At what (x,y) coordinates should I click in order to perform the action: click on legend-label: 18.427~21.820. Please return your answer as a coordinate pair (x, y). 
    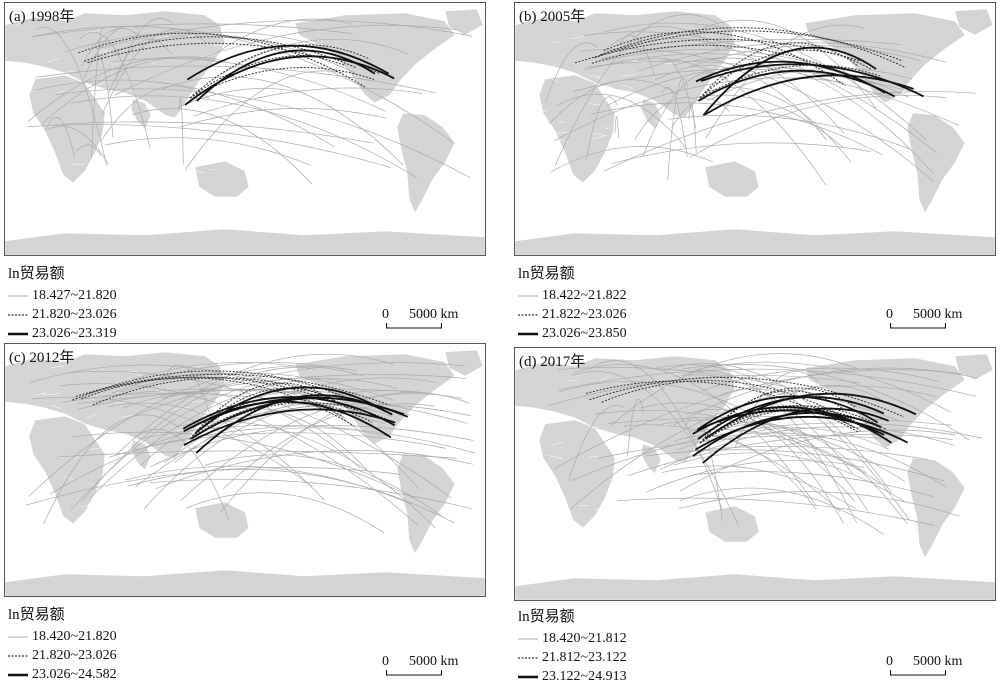
    Looking at the image, I should click on (74, 295).